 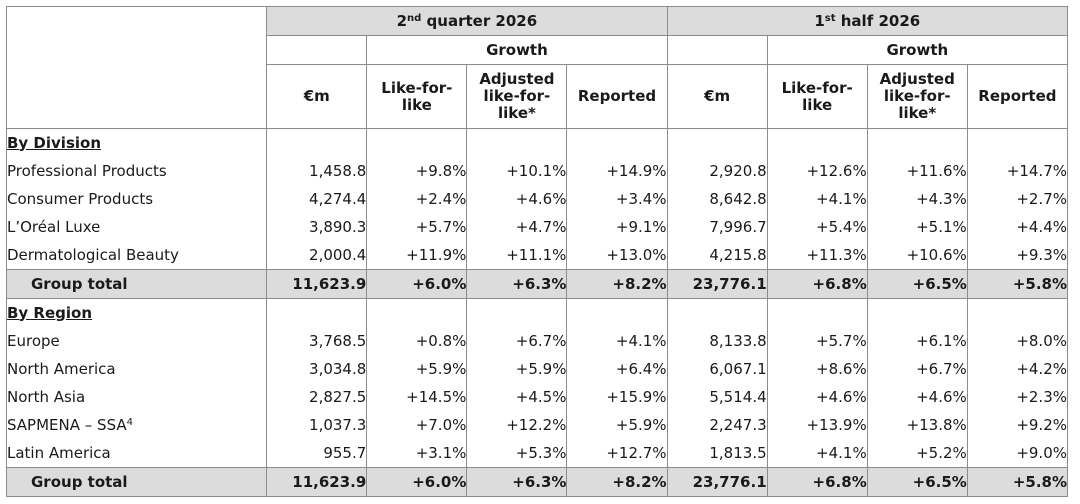 I want to click on h1-adj-cell: +11.6%, so click(x=917, y=171).